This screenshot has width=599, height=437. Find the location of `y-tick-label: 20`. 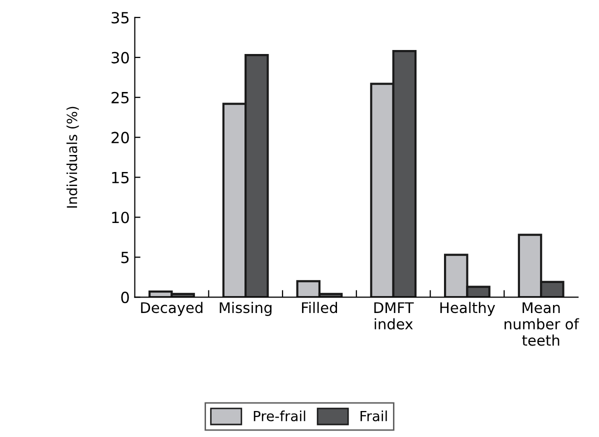

y-tick-label: 20 is located at coordinates (120, 138).